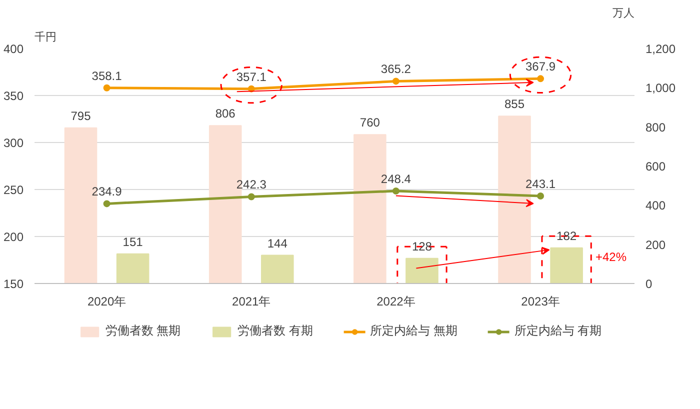  Describe the element at coordinates (370, 123) in the screenshot. I see `data-label: 760` at that location.